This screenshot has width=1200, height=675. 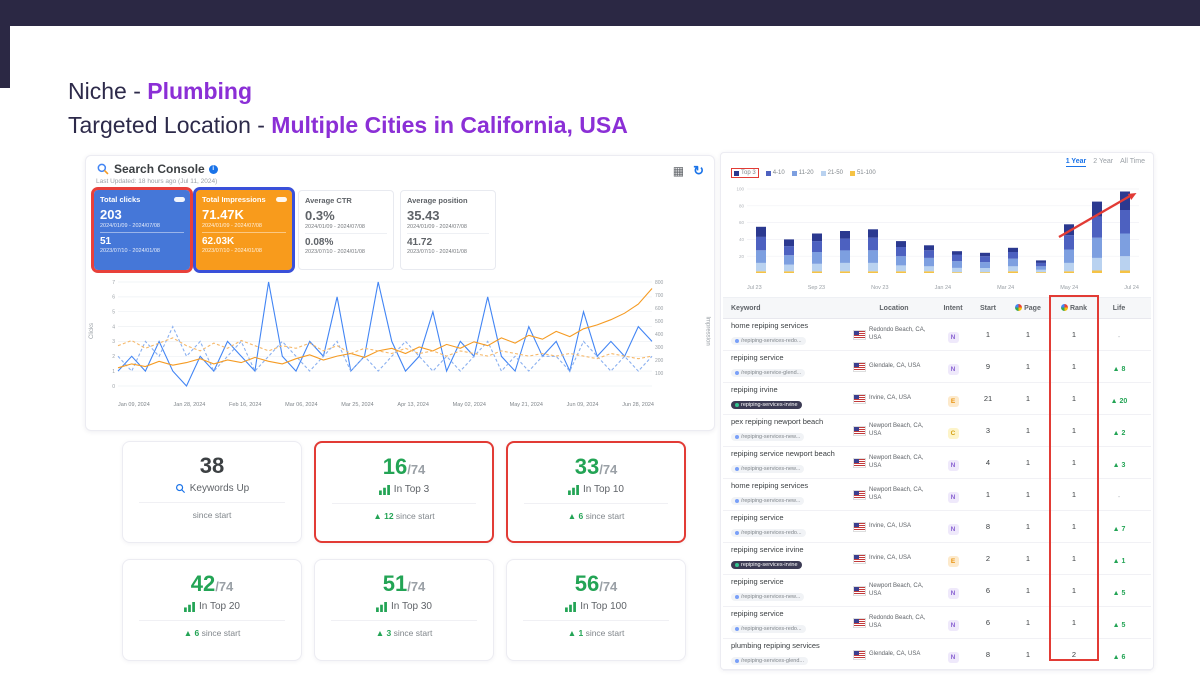 I want to click on column-header-intent: Intent, so click(x=953, y=308).